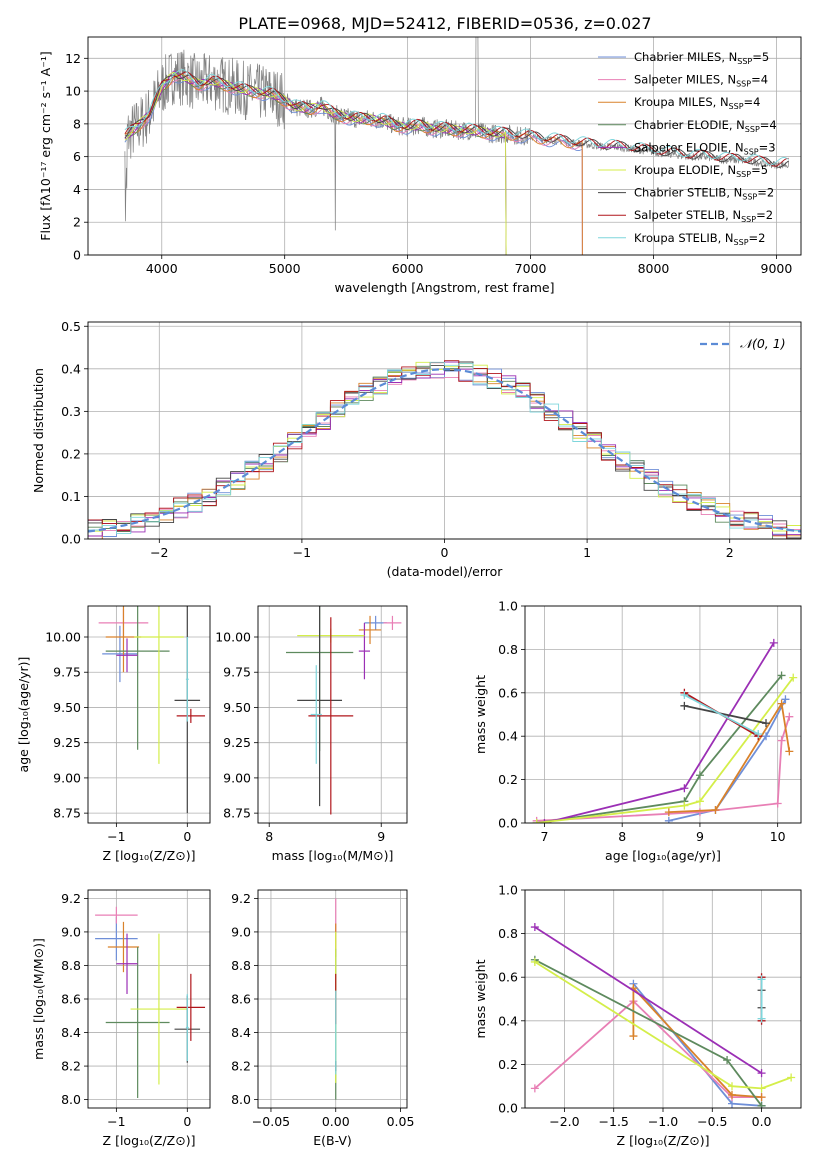  I want to click on y-tick-label: 0.1, so click(71, 496).